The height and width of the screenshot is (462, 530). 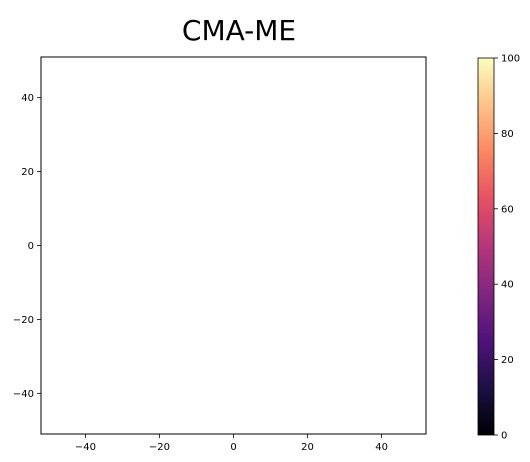 I want to click on colorbar-tick-label: 100, so click(x=510, y=59).